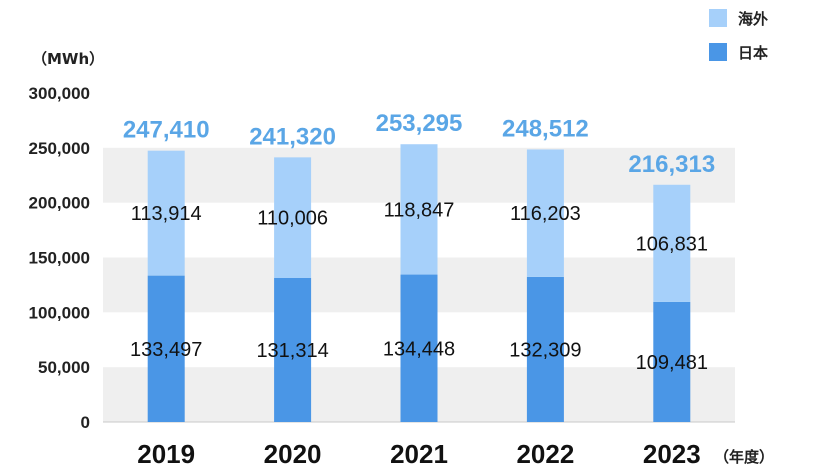  I want to click on total-value-label: 248,512, so click(545, 128).